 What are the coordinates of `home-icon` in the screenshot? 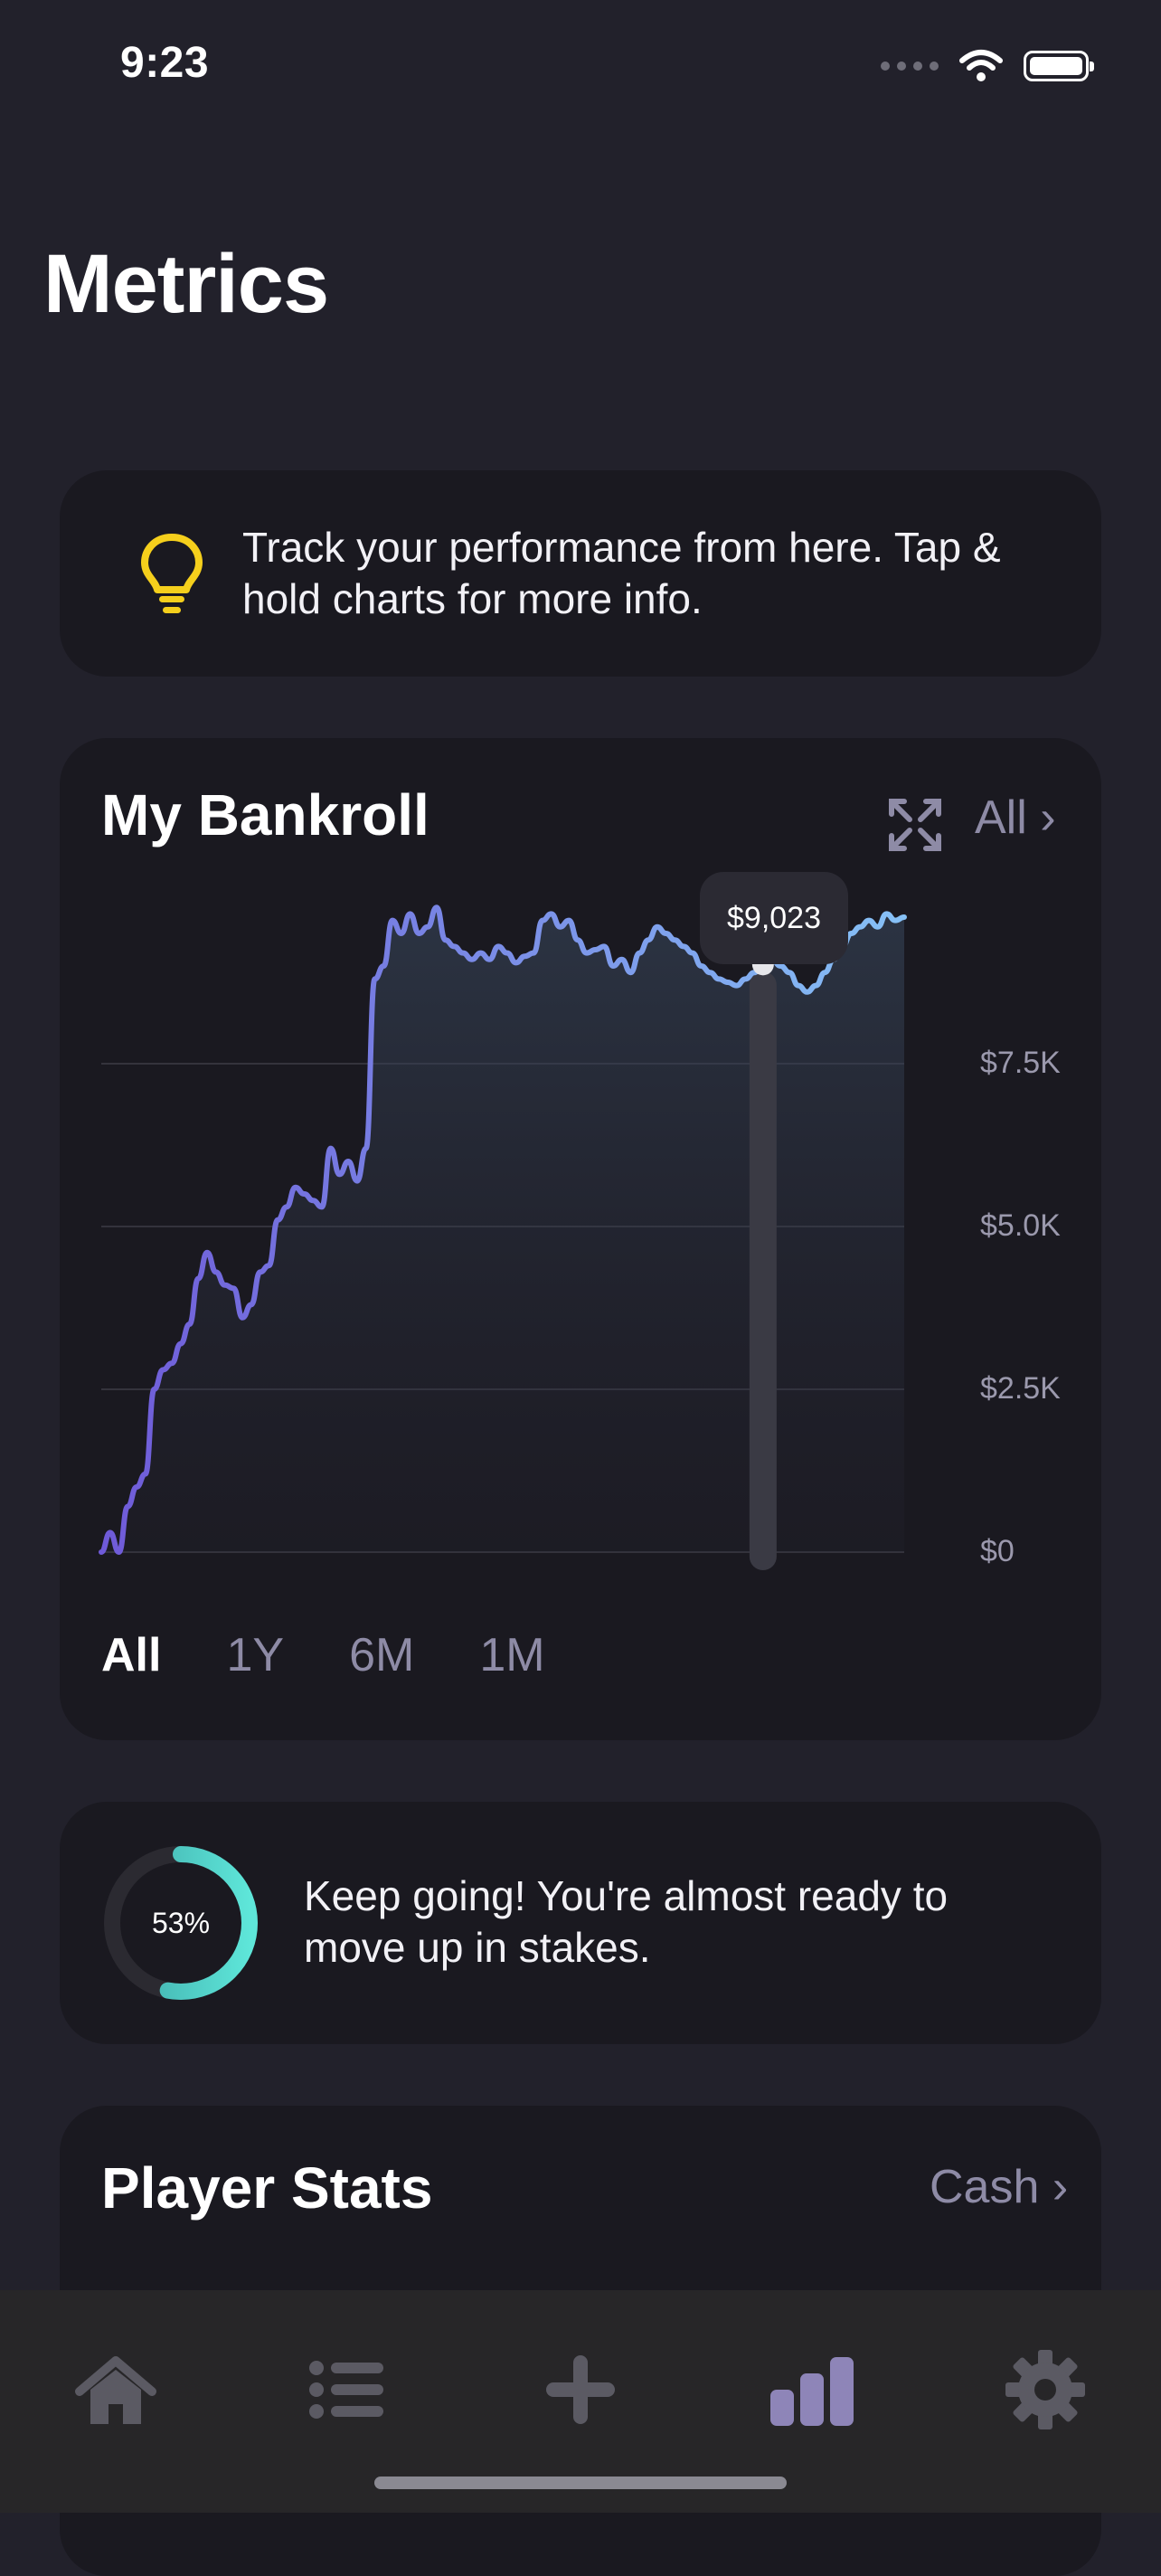 It's located at (116, 2389).